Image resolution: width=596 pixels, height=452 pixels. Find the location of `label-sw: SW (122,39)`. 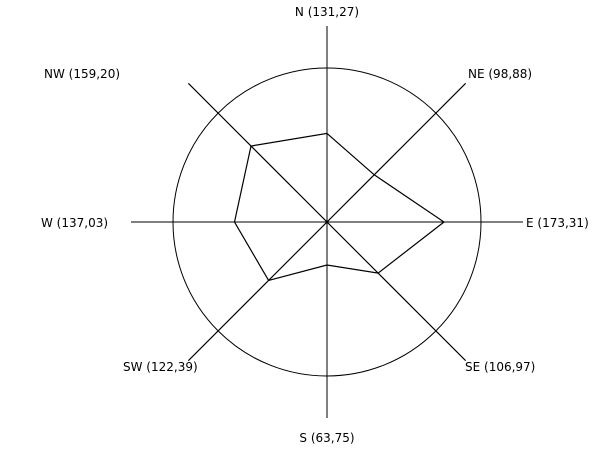

label-sw: SW (122,39) is located at coordinates (160, 367).